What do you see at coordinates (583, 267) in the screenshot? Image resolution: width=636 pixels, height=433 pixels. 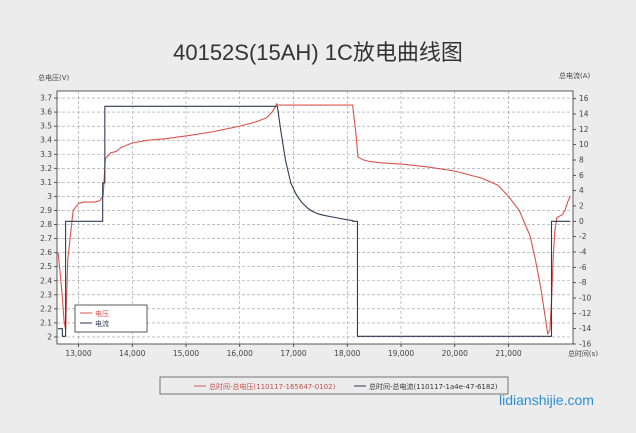 I see `y-right-tick-label: -6` at bounding box center [583, 267].